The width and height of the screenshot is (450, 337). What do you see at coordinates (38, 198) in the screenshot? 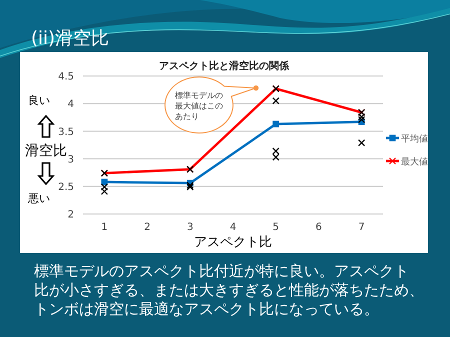
I see `text: 悪い` at bounding box center [38, 198].